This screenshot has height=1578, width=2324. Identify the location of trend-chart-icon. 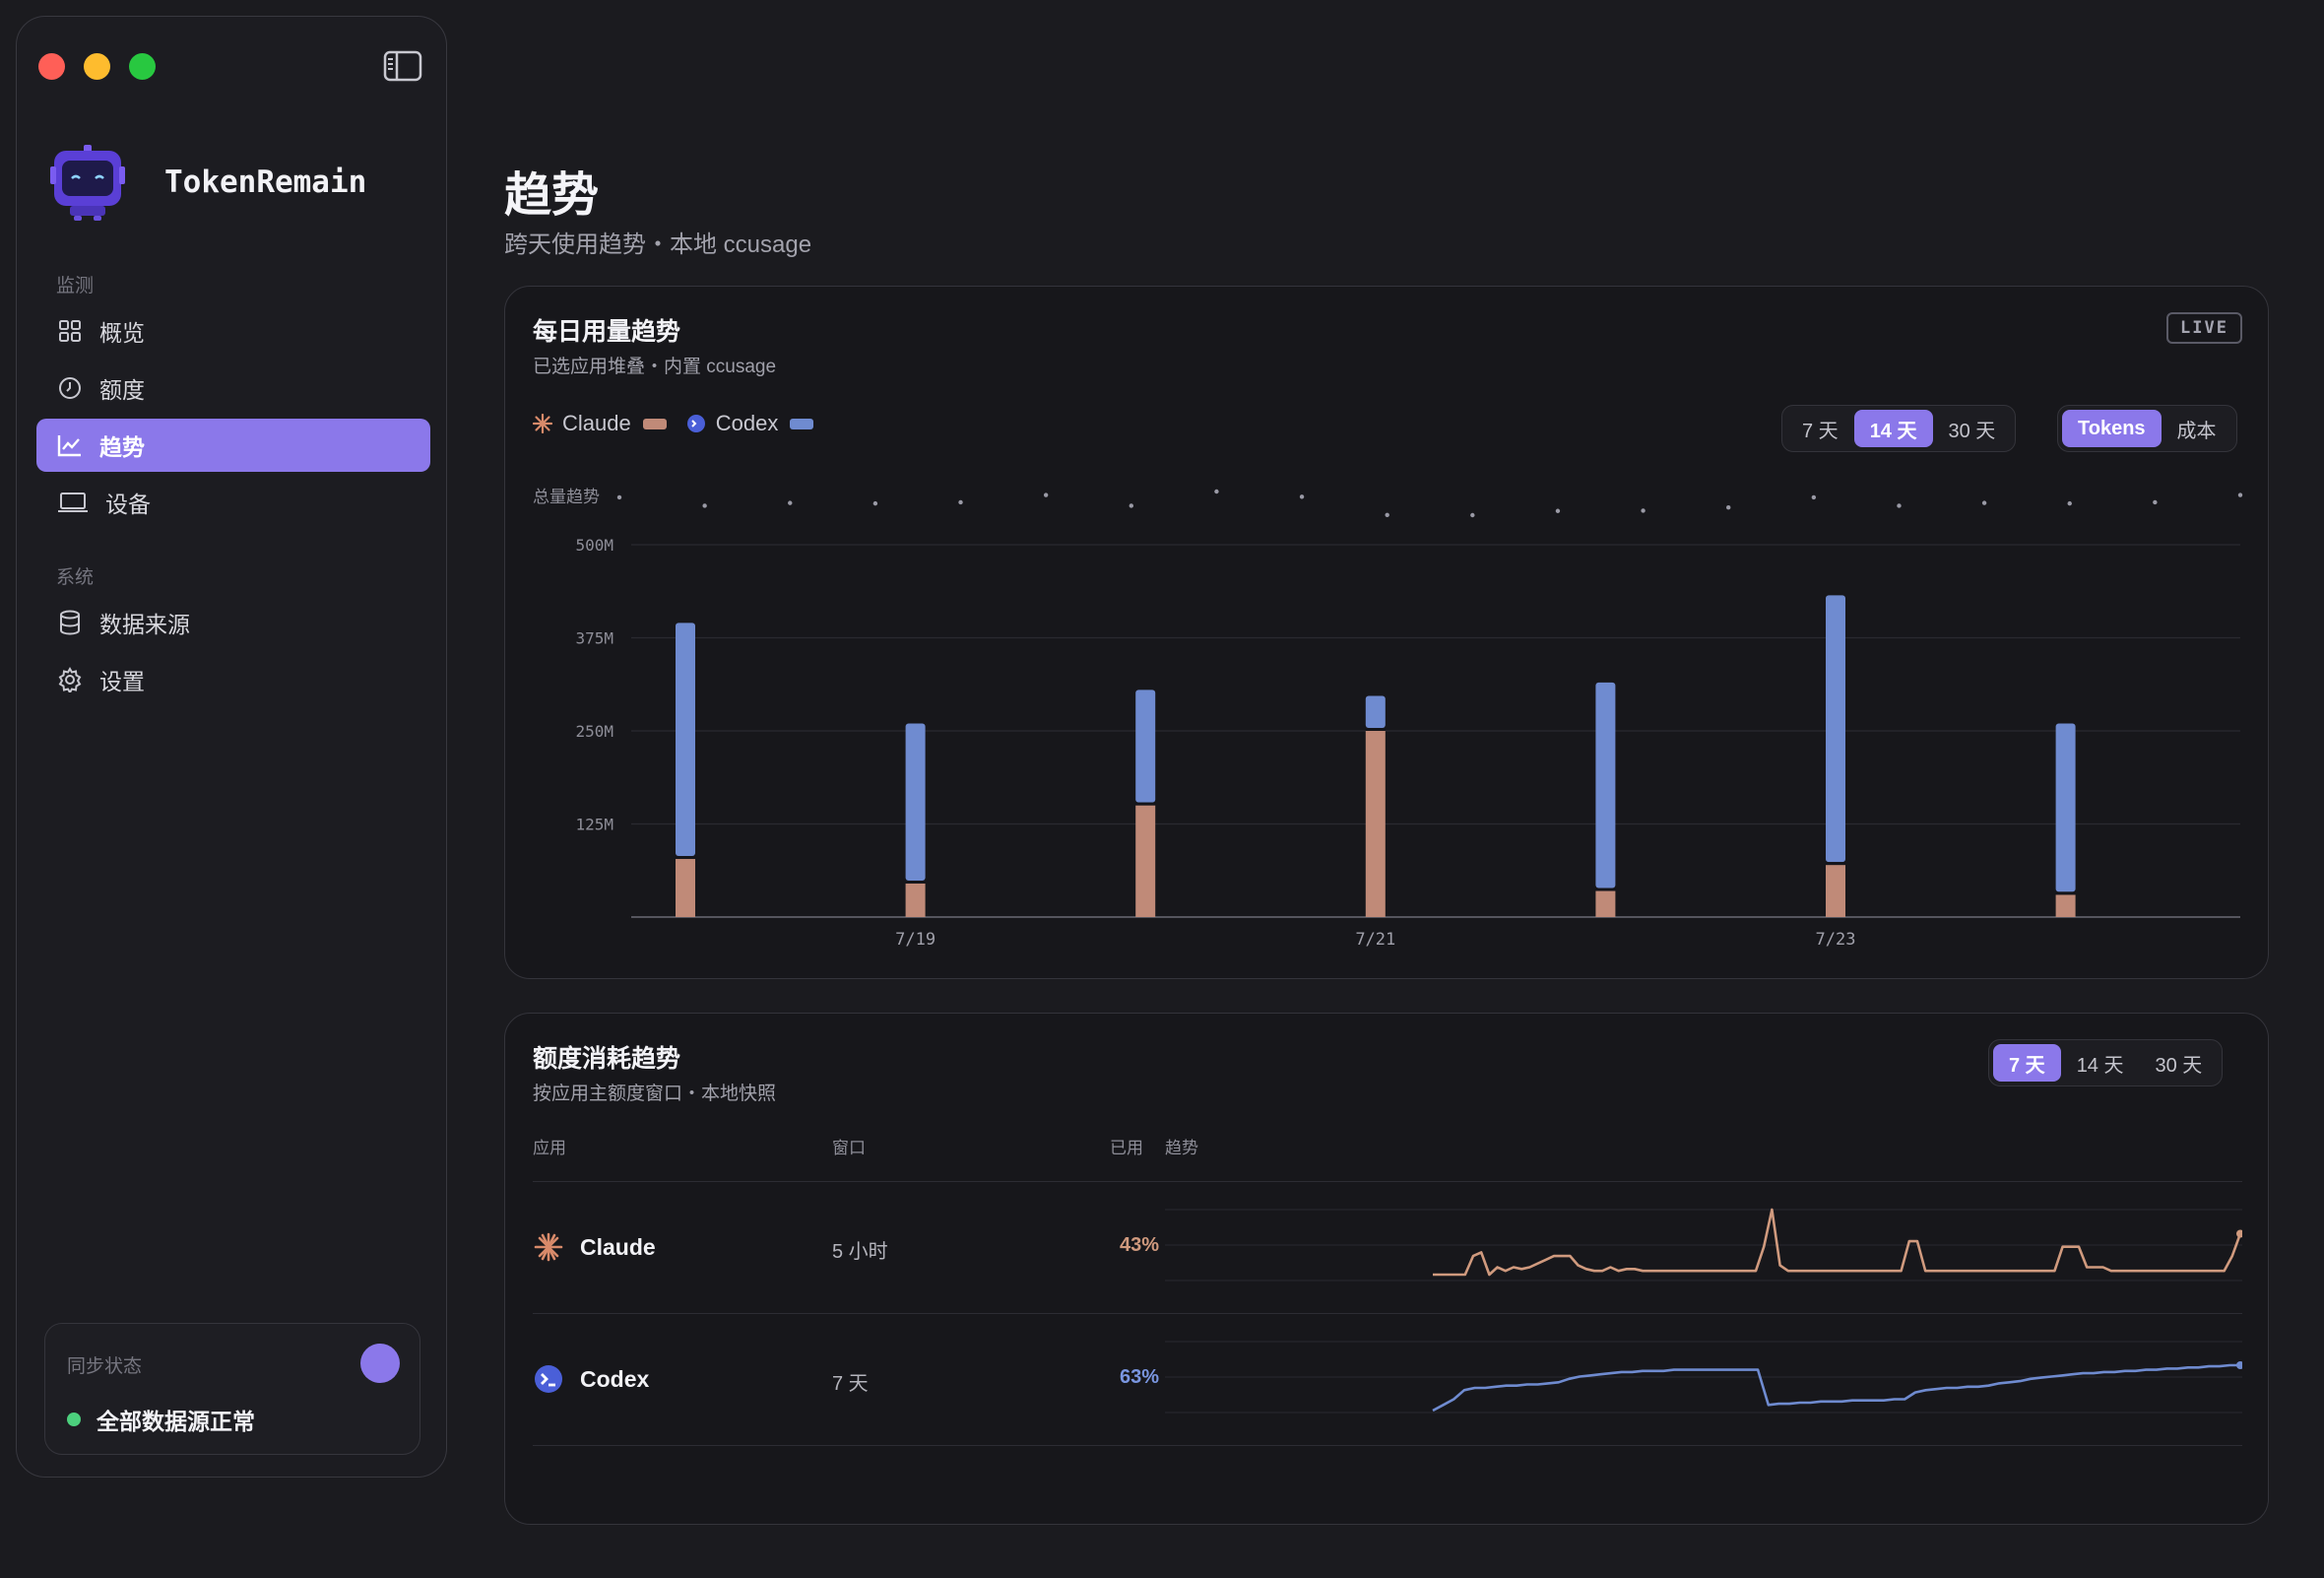
(70, 445).